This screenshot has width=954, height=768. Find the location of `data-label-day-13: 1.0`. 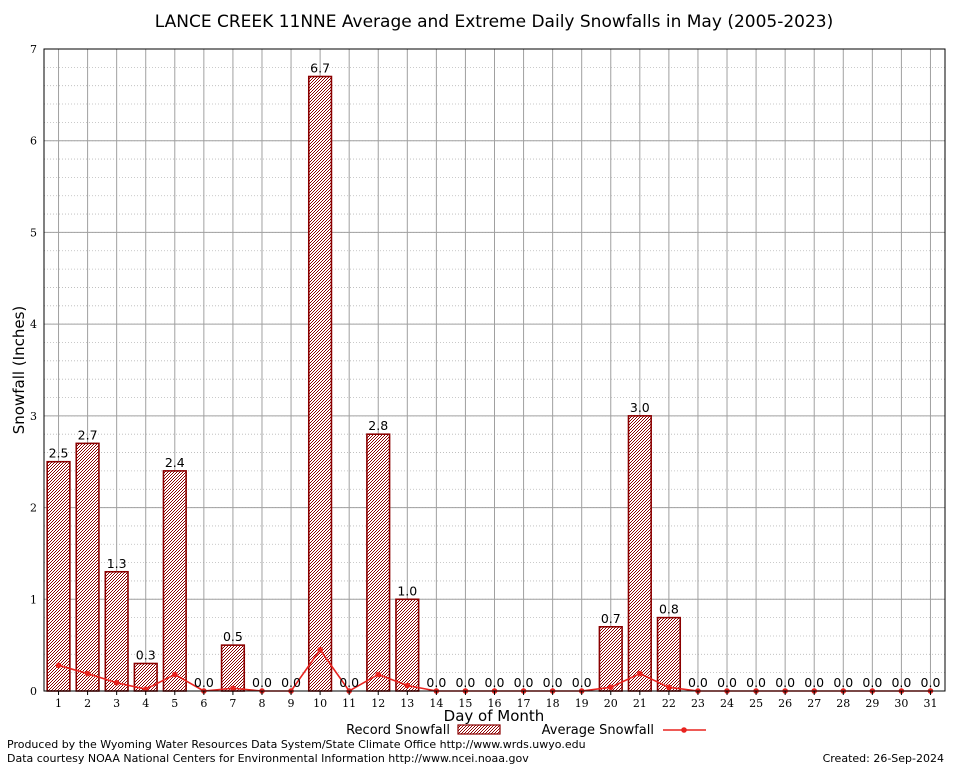

data-label-day-13: 1.0 is located at coordinates (407, 590).